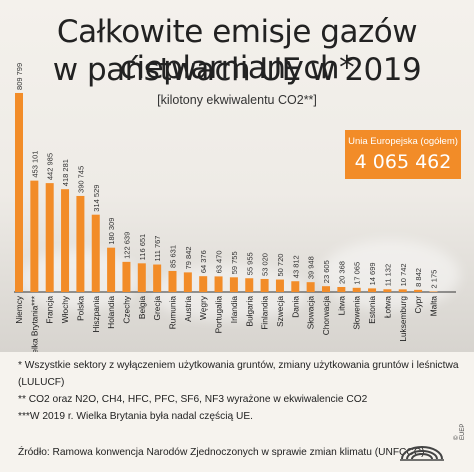 The height and width of the screenshot is (472, 474). I want to click on bar-value-label: 10 742, so click(403, 274).